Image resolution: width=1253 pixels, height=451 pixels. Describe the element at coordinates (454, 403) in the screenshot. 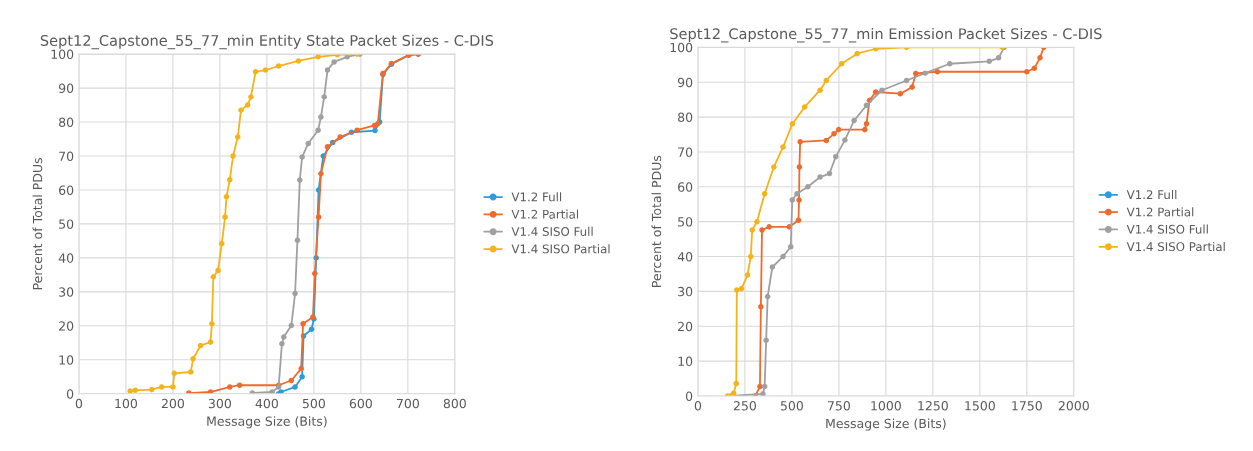

I see `x-tick-label: 800` at that location.